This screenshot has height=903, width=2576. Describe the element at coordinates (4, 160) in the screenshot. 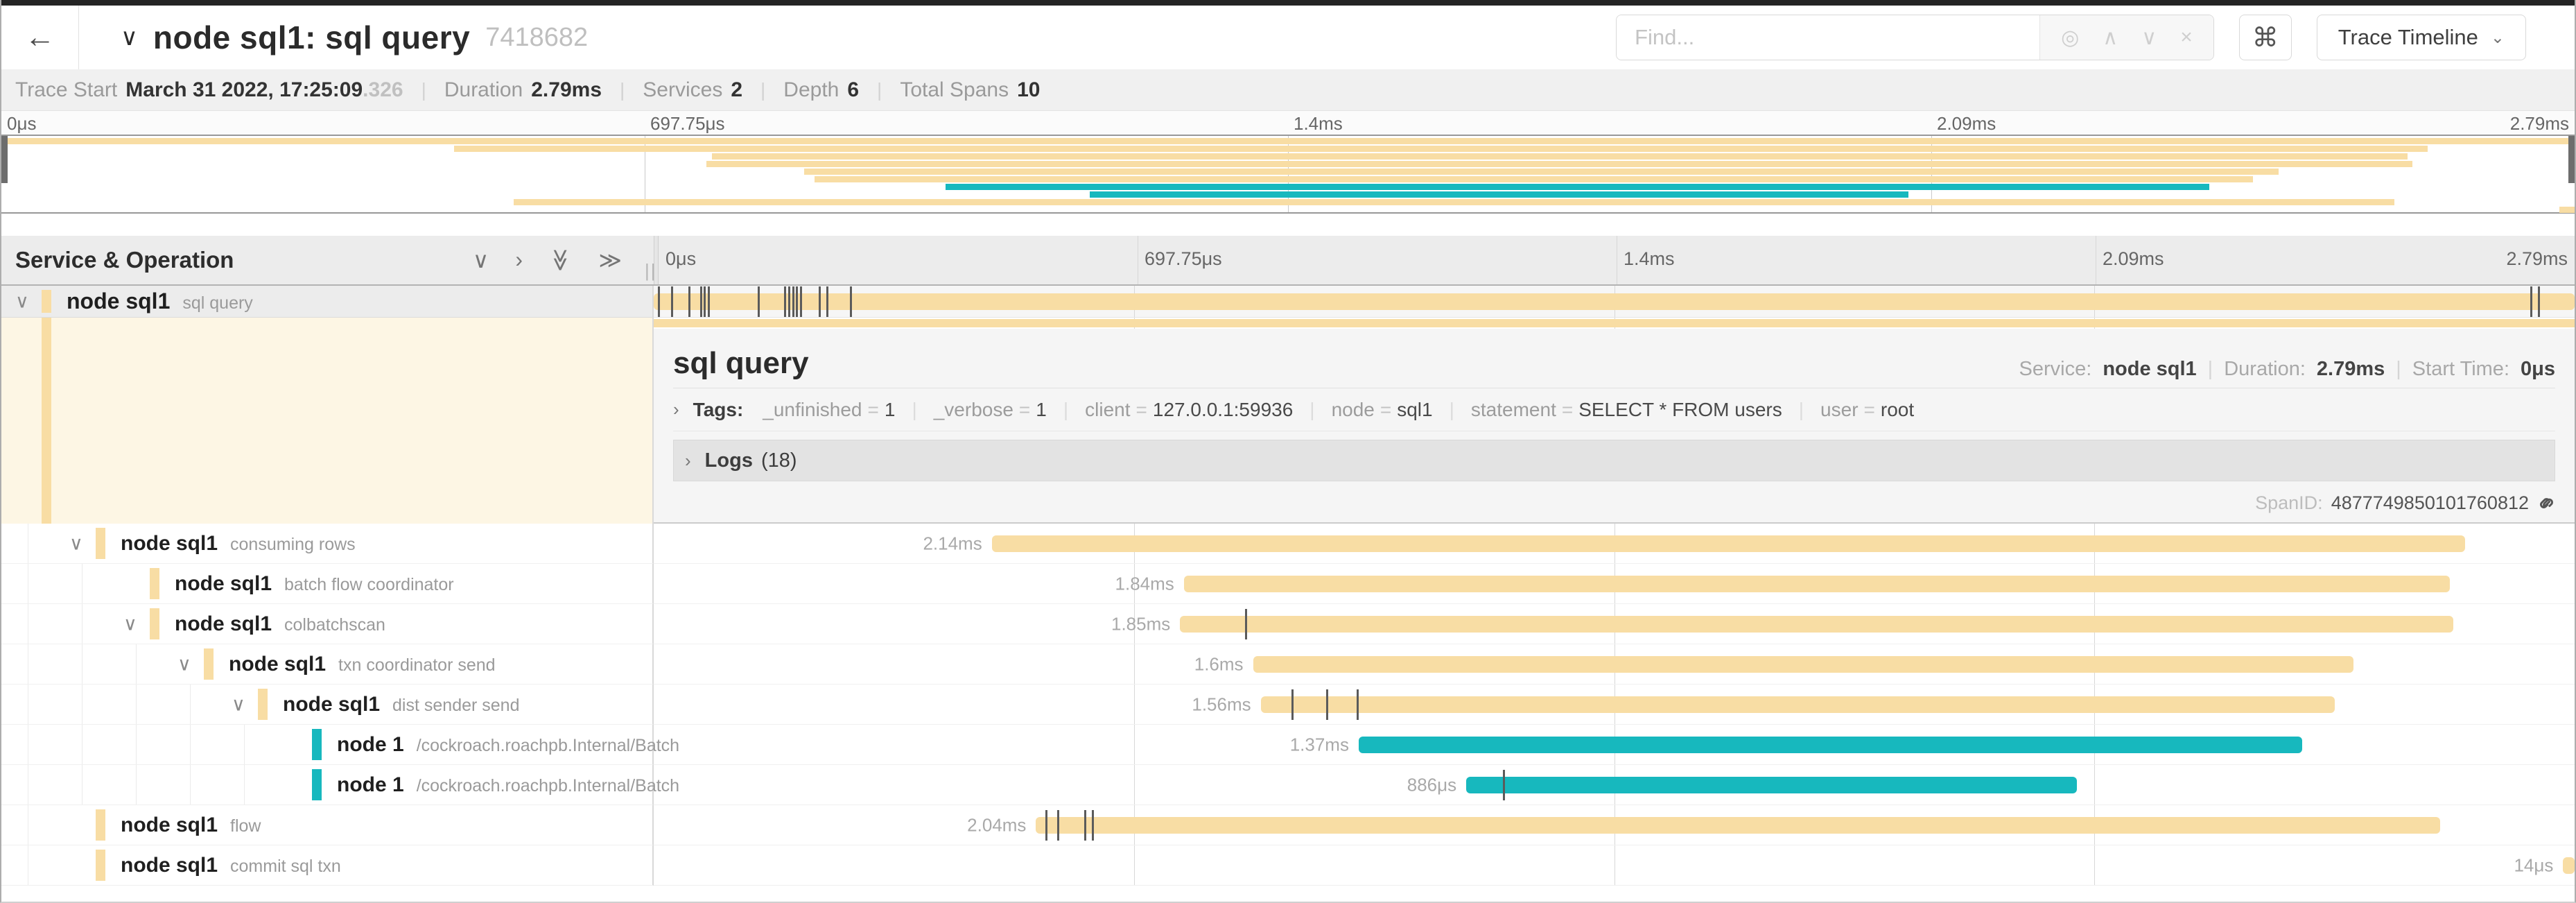

I see `minimap-left-handle` at that location.